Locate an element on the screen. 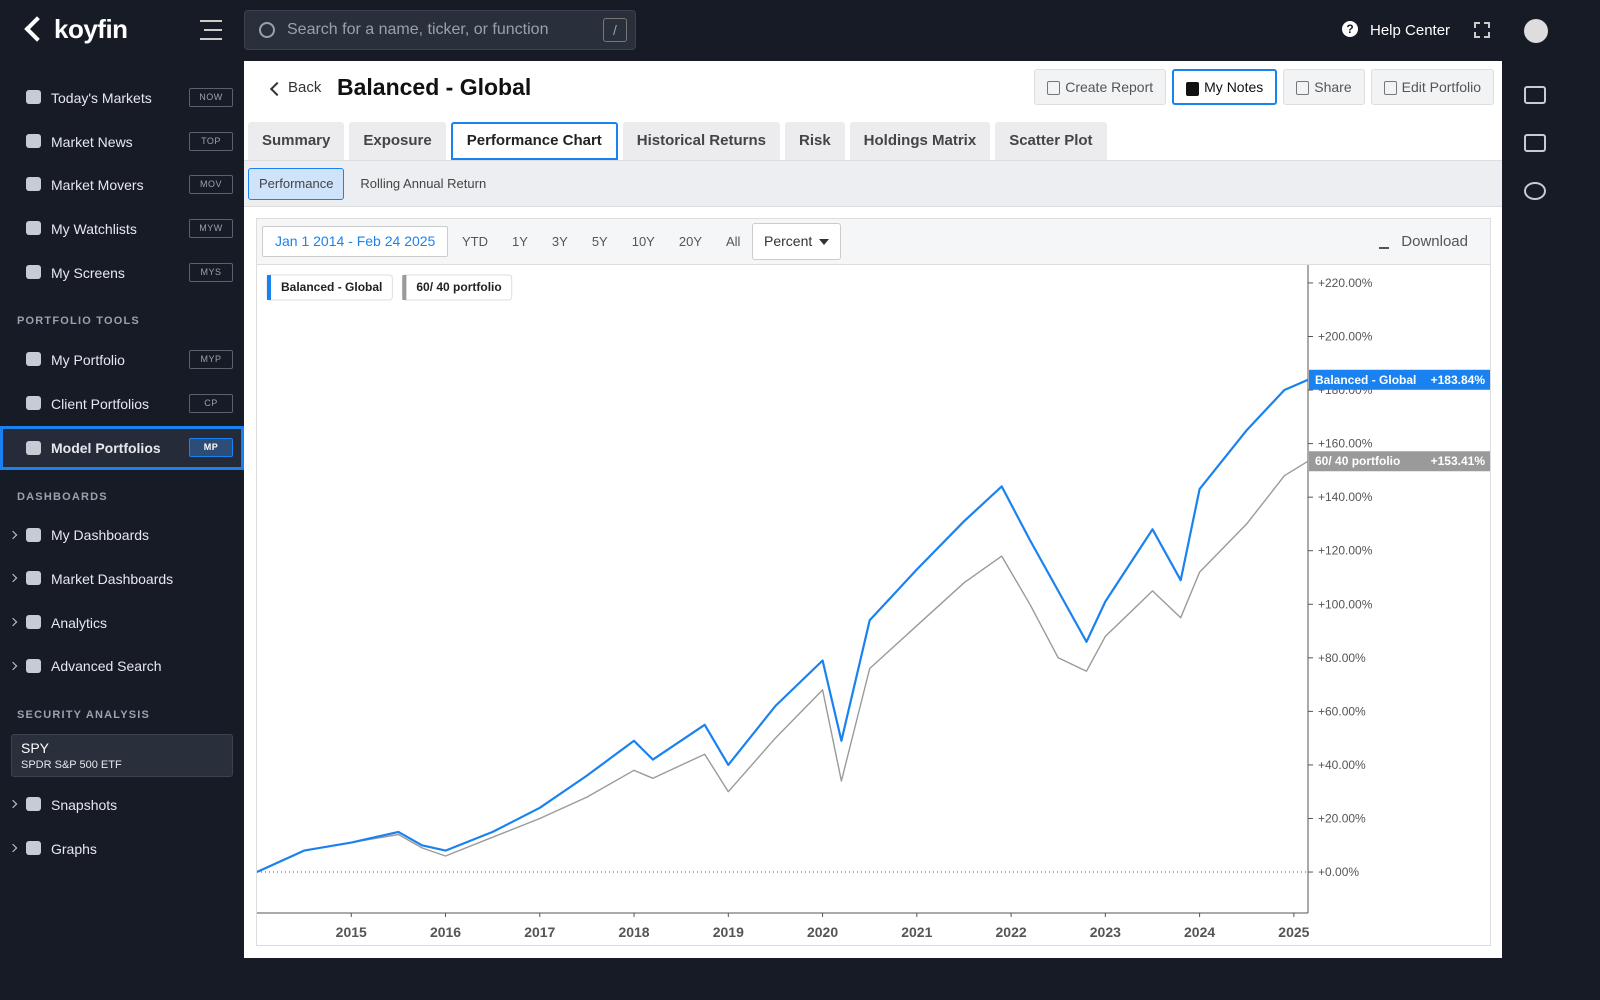 The image size is (1600, 1000). menu-toggle is located at coordinates (211, 30).